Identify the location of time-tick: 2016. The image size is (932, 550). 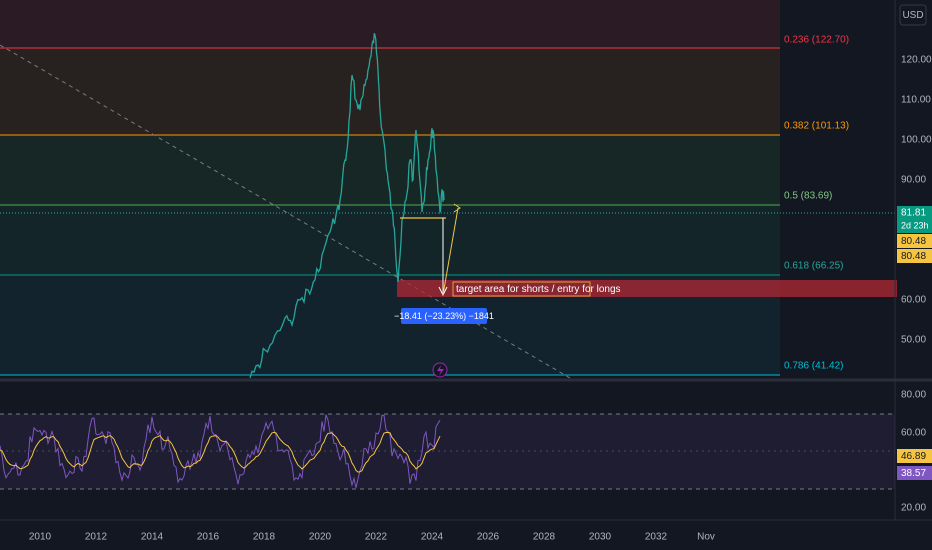
(208, 537).